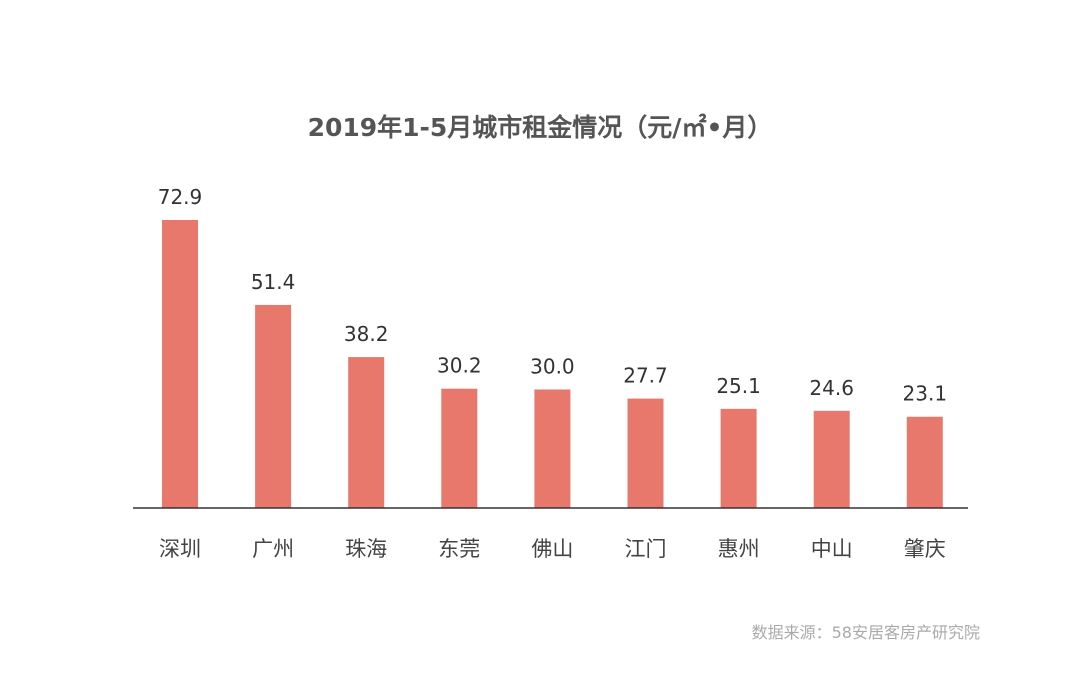  I want to click on data-label: 51.4, so click(273, 282).